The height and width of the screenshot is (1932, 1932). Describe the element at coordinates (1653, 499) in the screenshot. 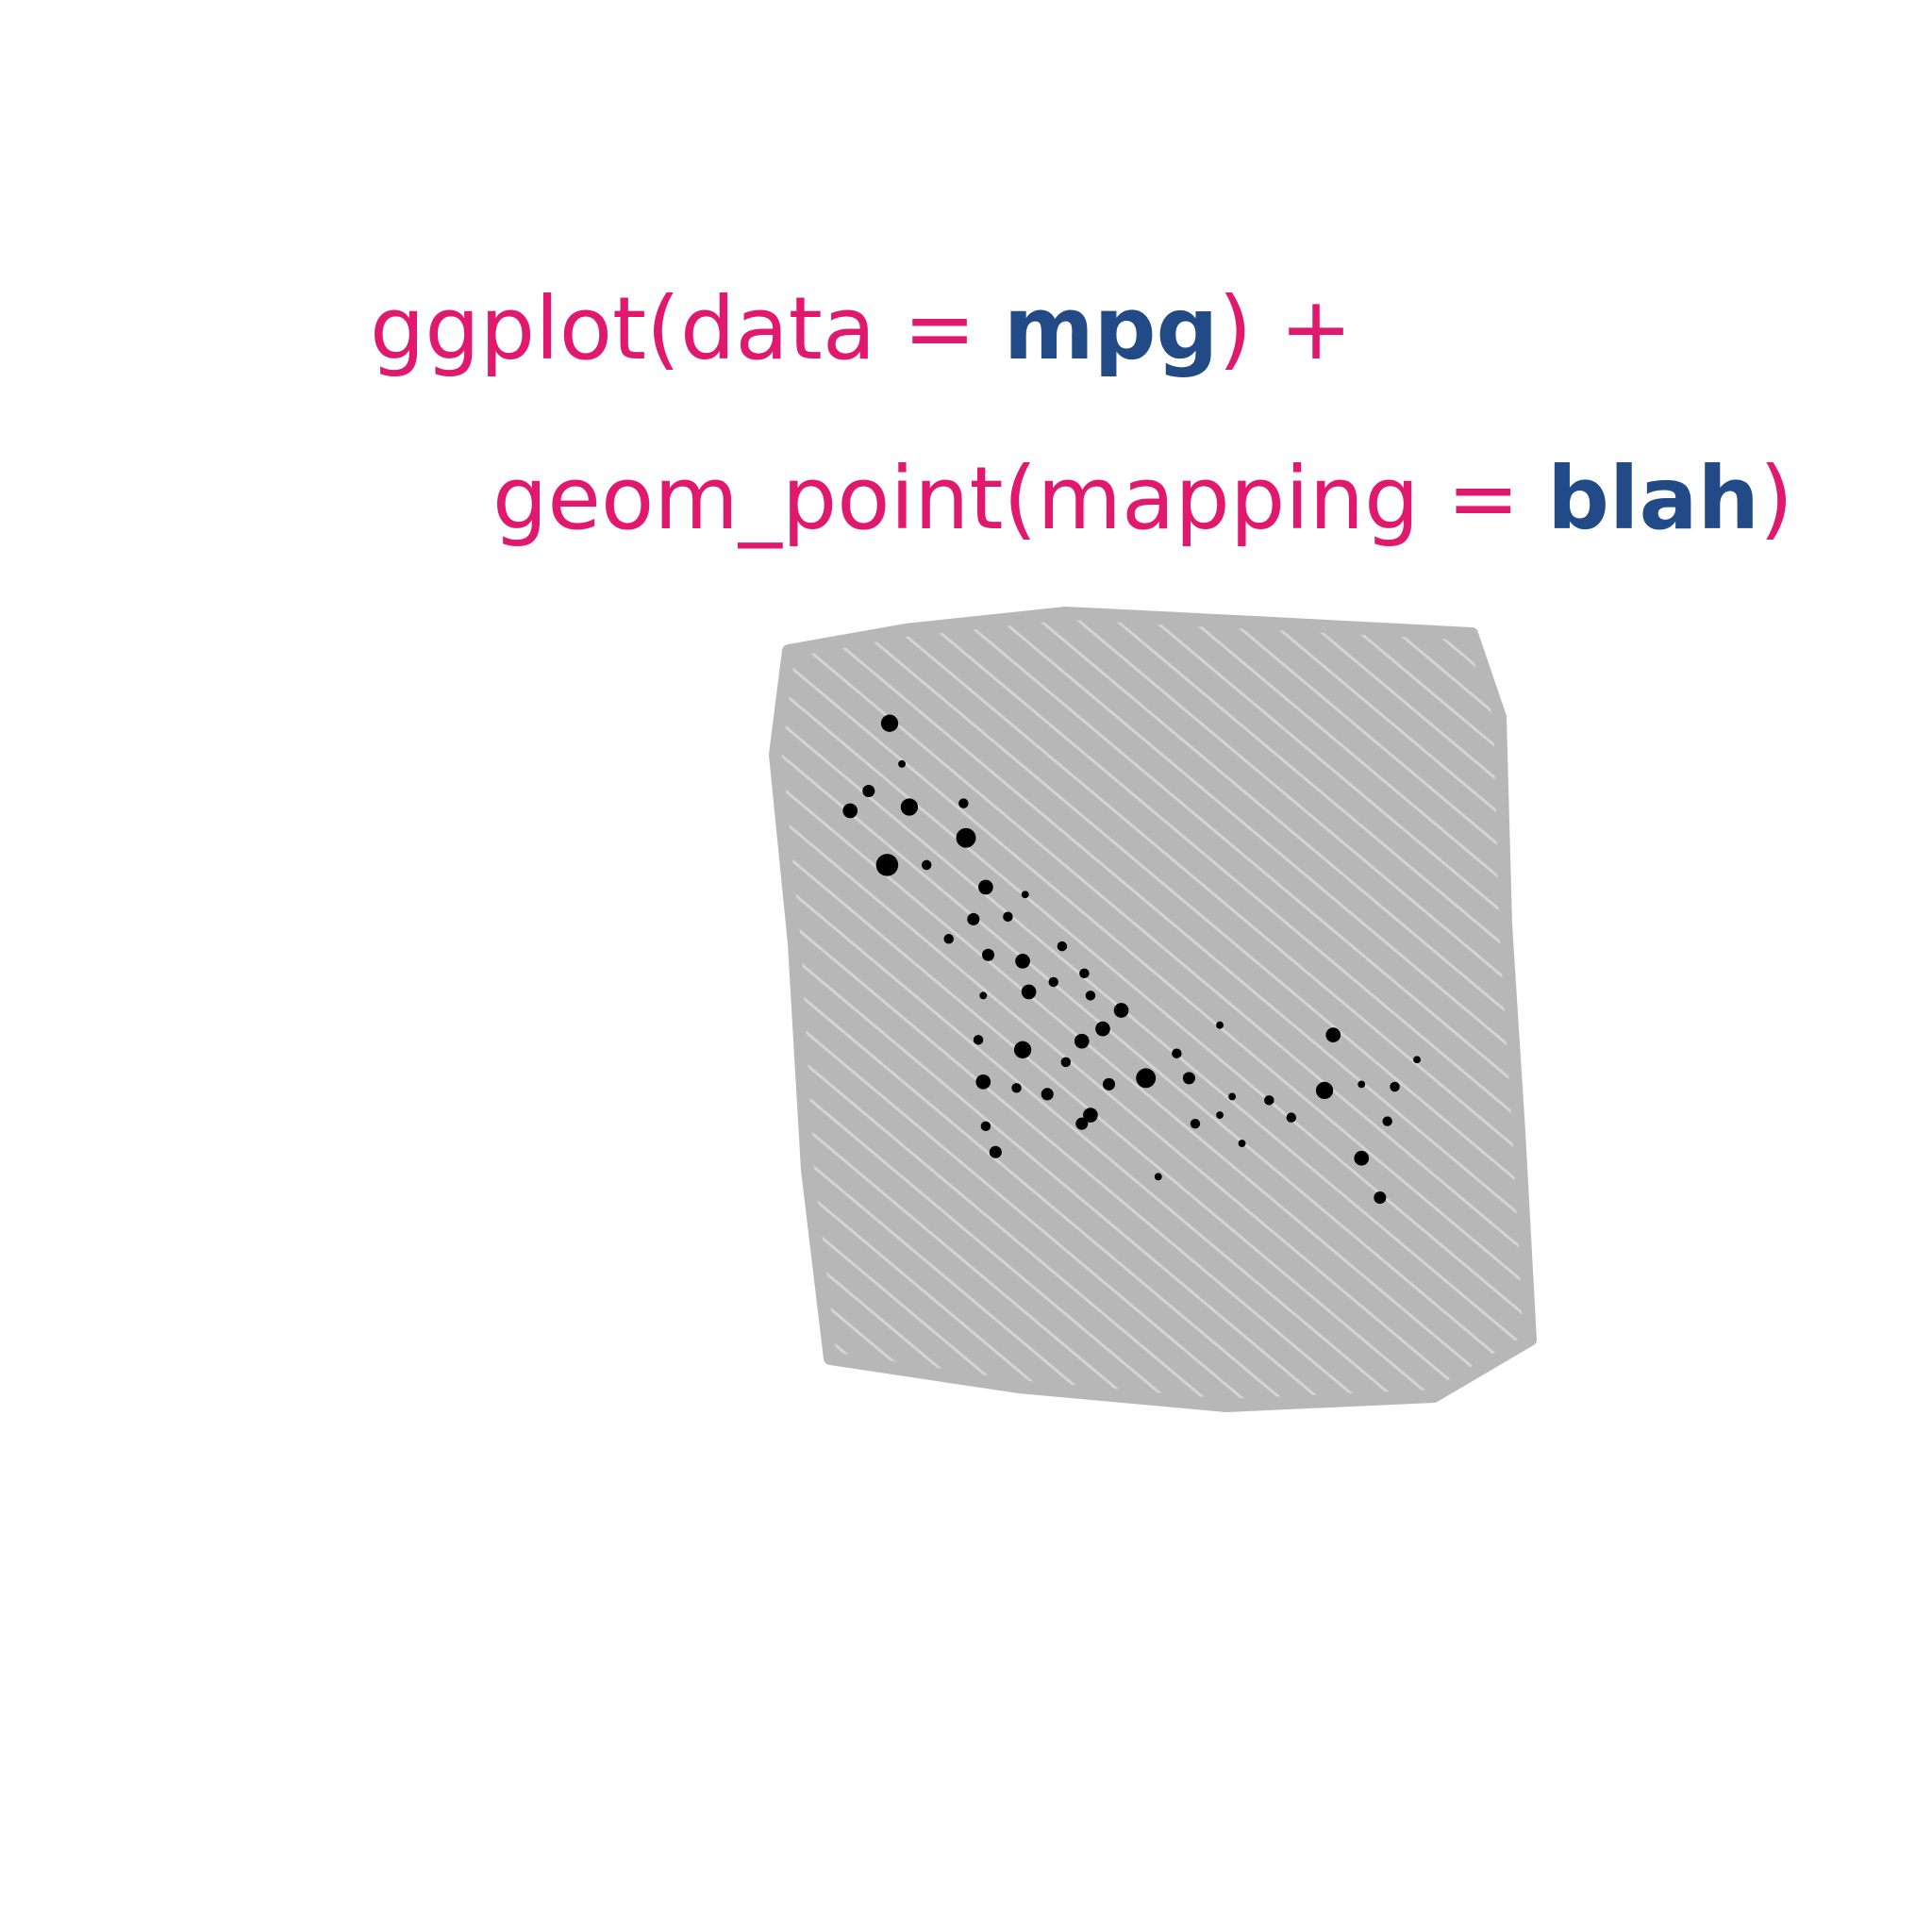

I see `code-arg: blah` at that location.